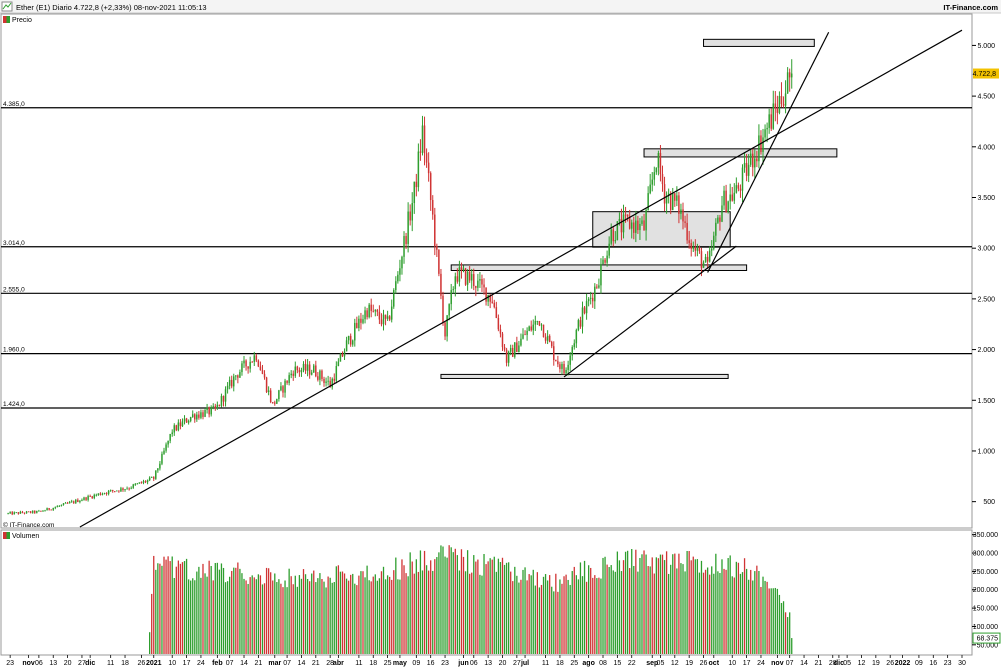 Image resolution: width=1001 pixels, height=670 pixels. I want to click on volume-legend: Volumen, so click(21, 536).